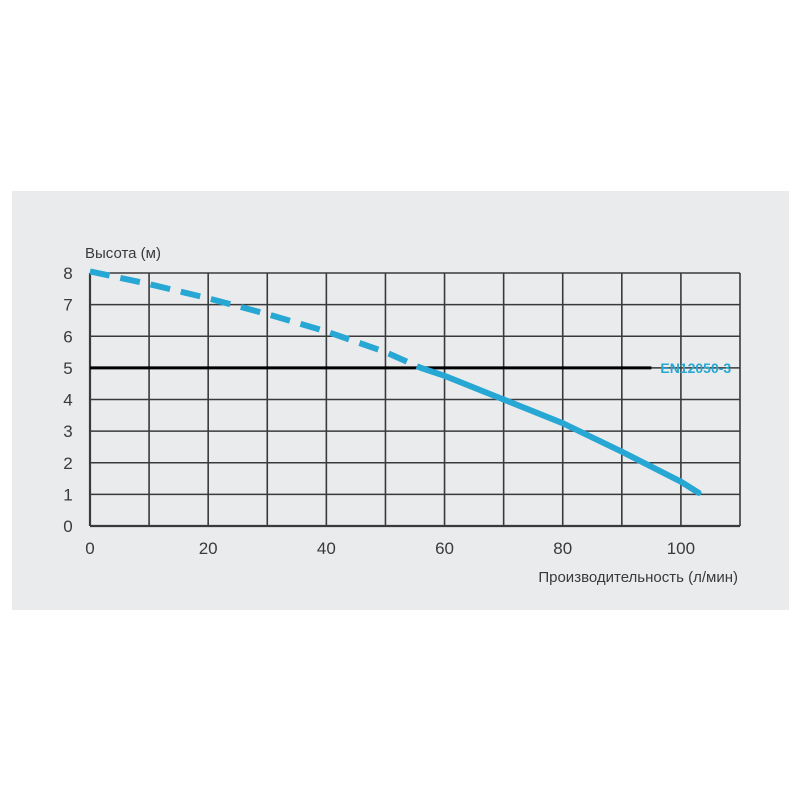 This screenshot has width=800, height=800. What do you see at coordinates (67, 336) in the screenshot?
I see `y-tick-label: 6` at bounding box center [67, 336].